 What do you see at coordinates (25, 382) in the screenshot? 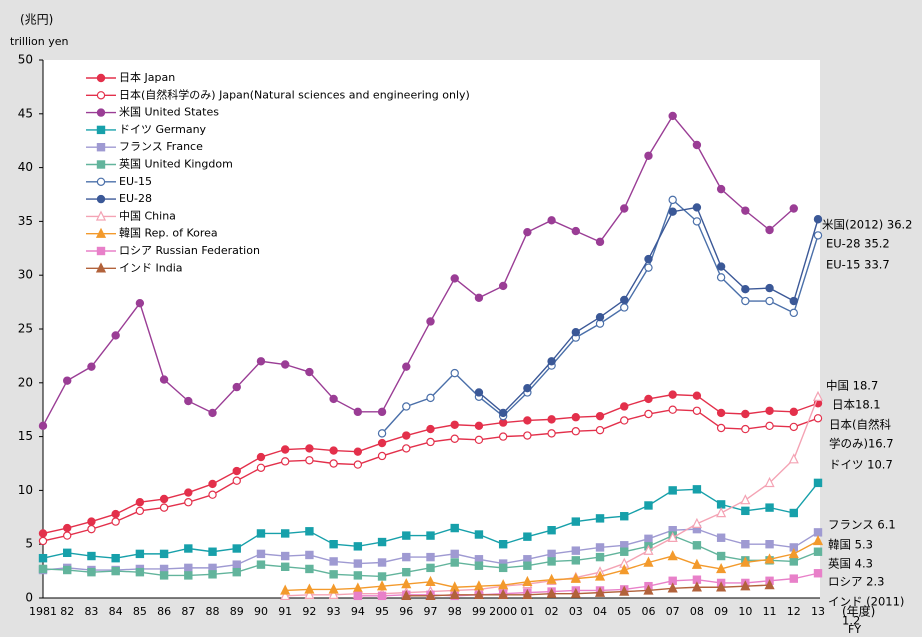
I see `y-tick-label: 20` at bounding box center [25, 382].